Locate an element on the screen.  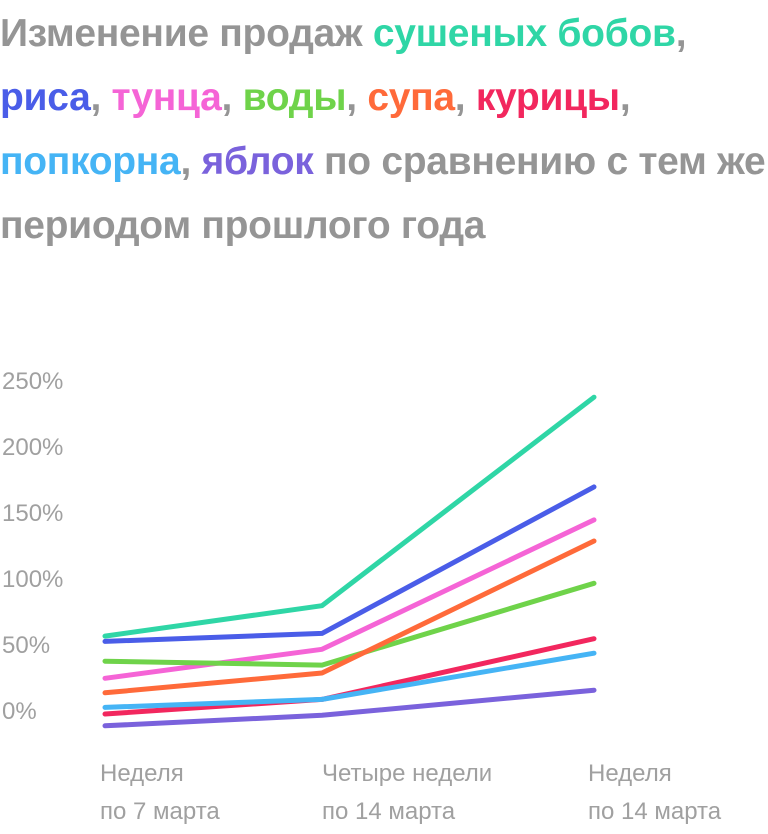
y-tick-label: 50% is located at coordinates (26, 645).